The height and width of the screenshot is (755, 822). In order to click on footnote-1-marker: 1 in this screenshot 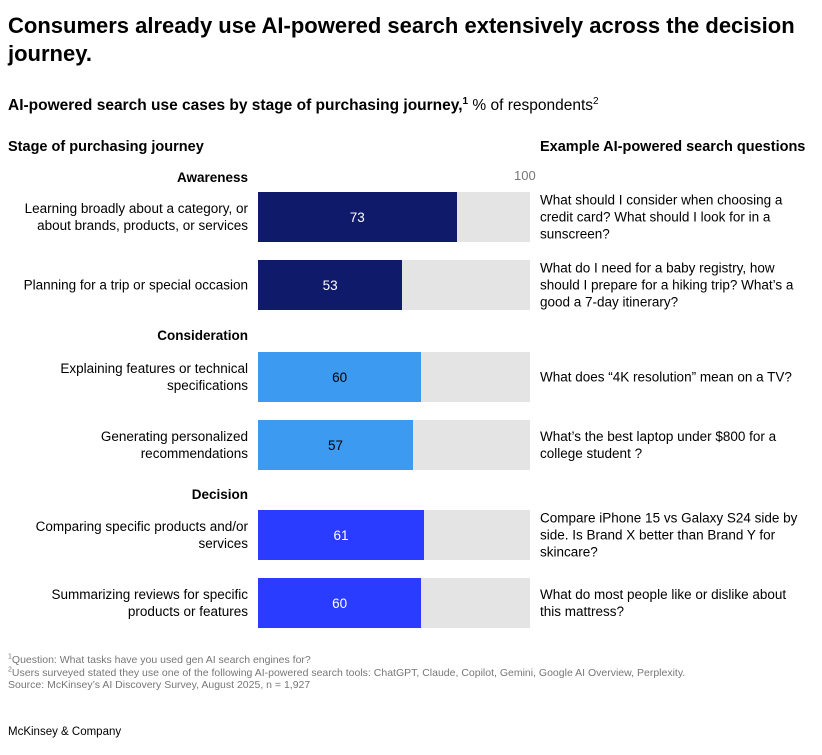, I will do `click(10, 657)`.